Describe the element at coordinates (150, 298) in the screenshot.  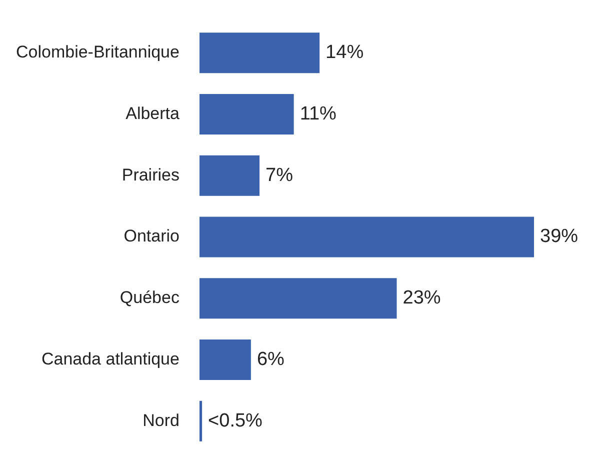
I see `y-tick-label: Québec` at that location.